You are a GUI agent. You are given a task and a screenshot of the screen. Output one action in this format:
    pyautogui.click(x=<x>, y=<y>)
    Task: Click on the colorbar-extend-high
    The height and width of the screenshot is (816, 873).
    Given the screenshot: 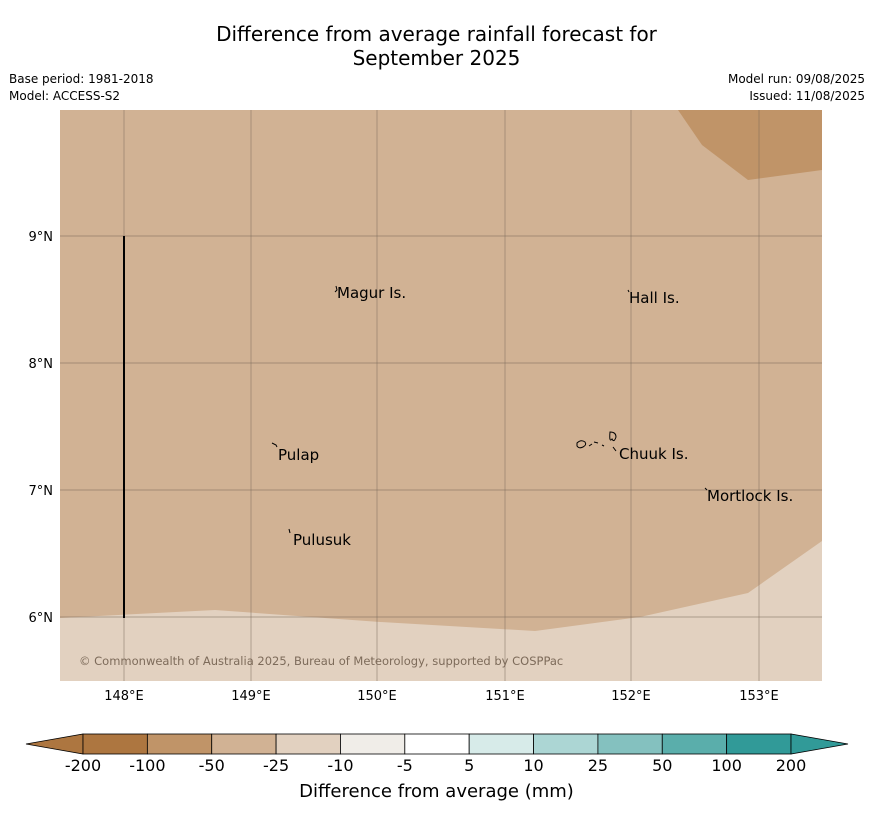 What is the action you would take?
    pyautogui.click(x=819, y=744)
    